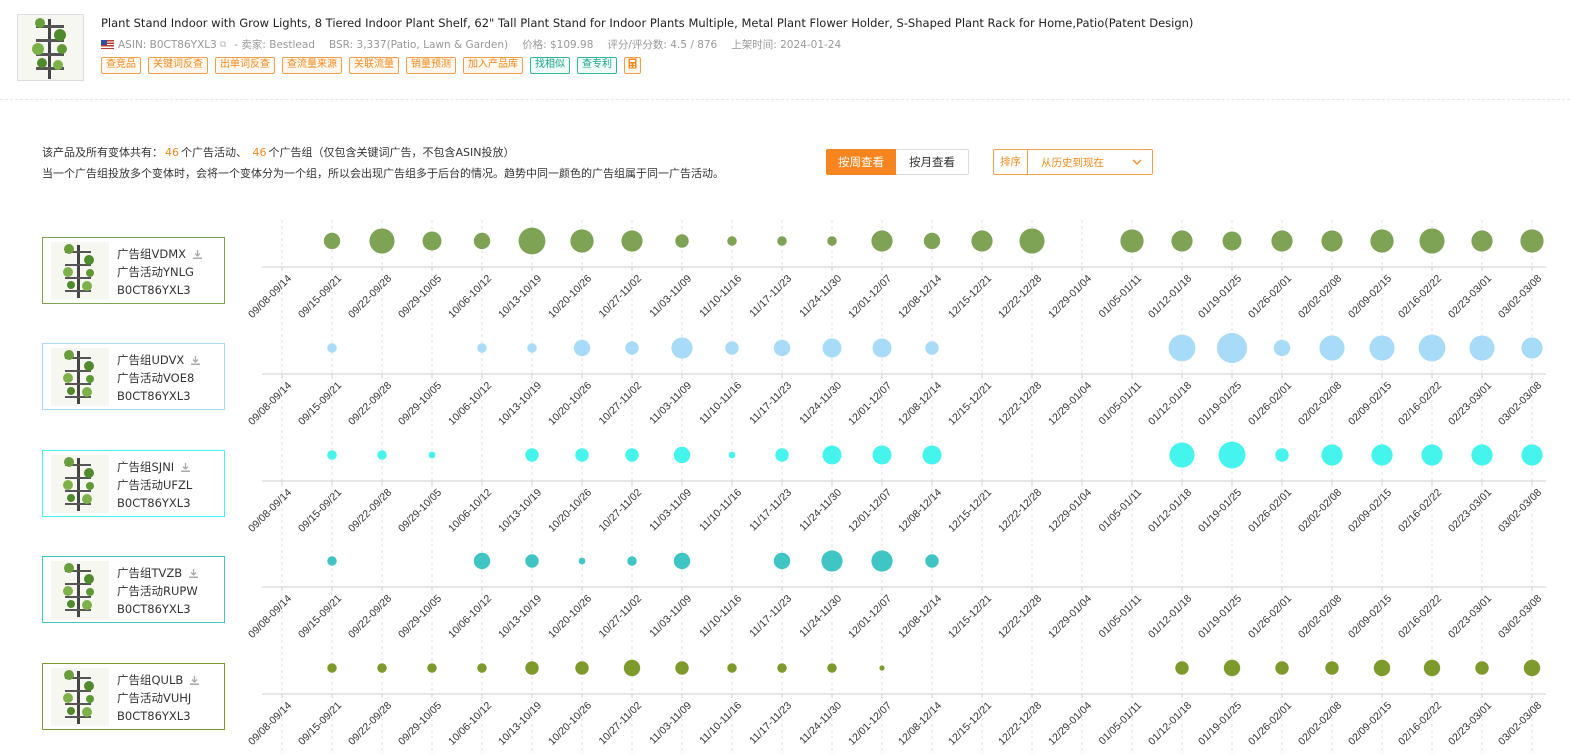 Image resolution: width=1570 pixels, height=755 pixels. Describe the element at coordinates (1170, 511) in the screenshot. I see `x-tick-label: 01/12-01/18` at that location.